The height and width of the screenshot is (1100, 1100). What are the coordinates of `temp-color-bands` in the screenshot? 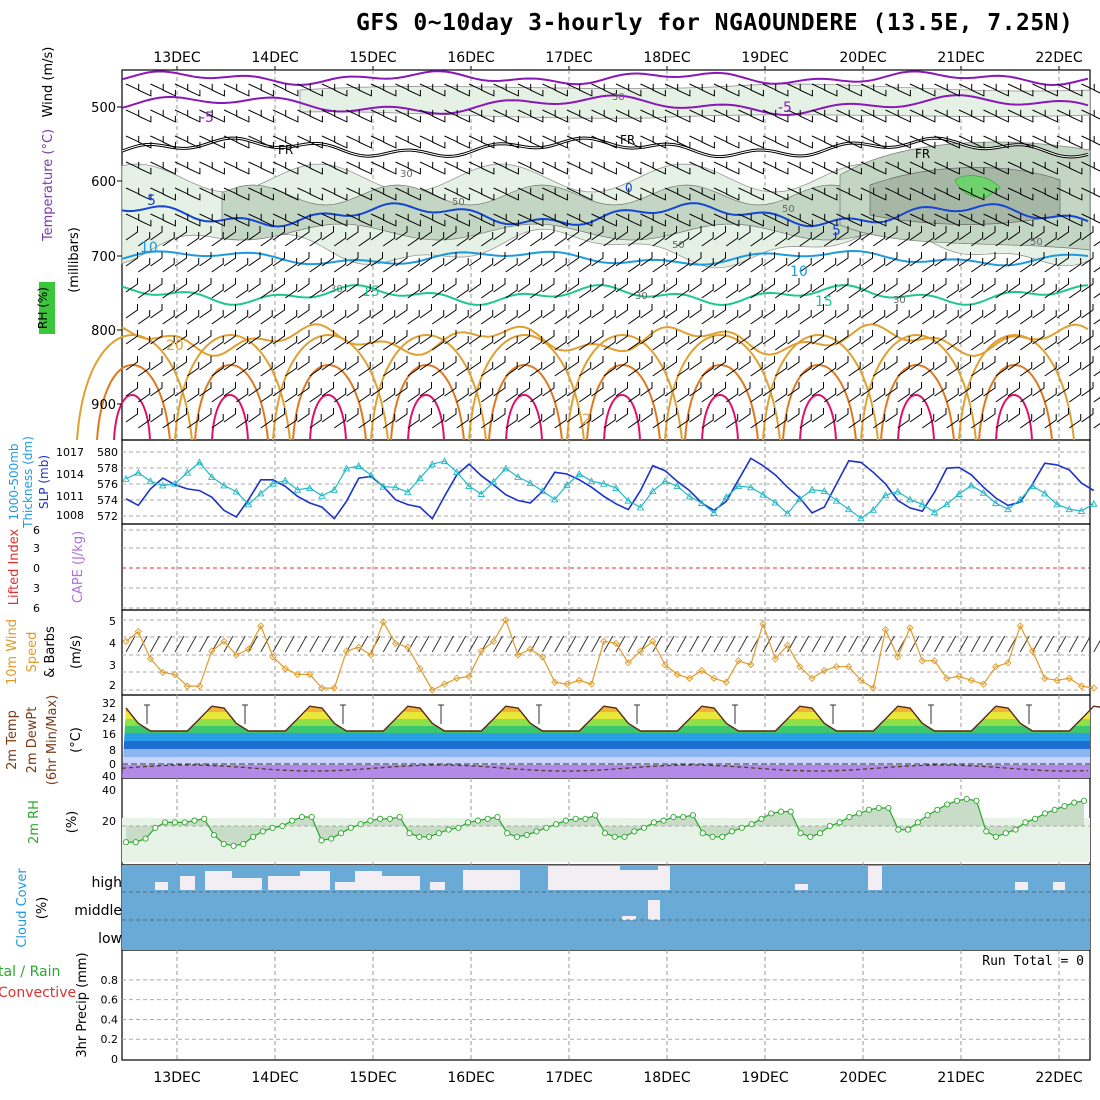 It's located at (606, 742).